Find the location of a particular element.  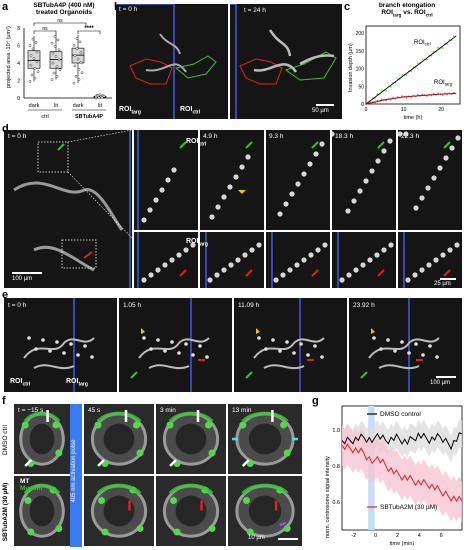

f-scalebar-label: 10 µm is located at coordinates (256, 538).